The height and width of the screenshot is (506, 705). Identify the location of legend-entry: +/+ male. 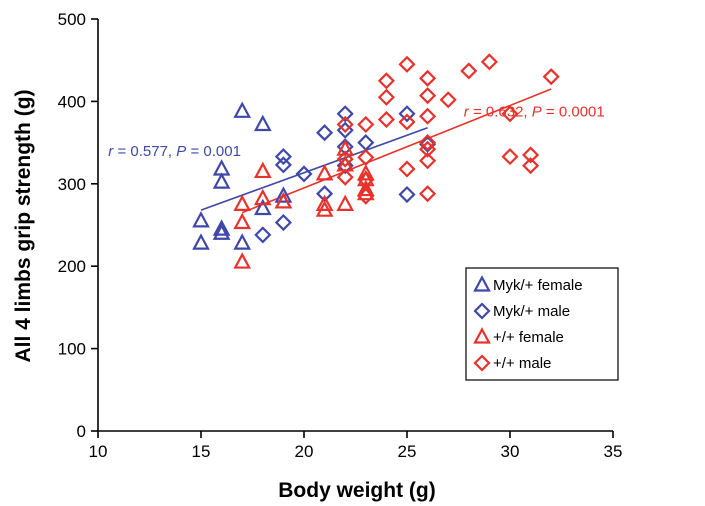
(522, 363).